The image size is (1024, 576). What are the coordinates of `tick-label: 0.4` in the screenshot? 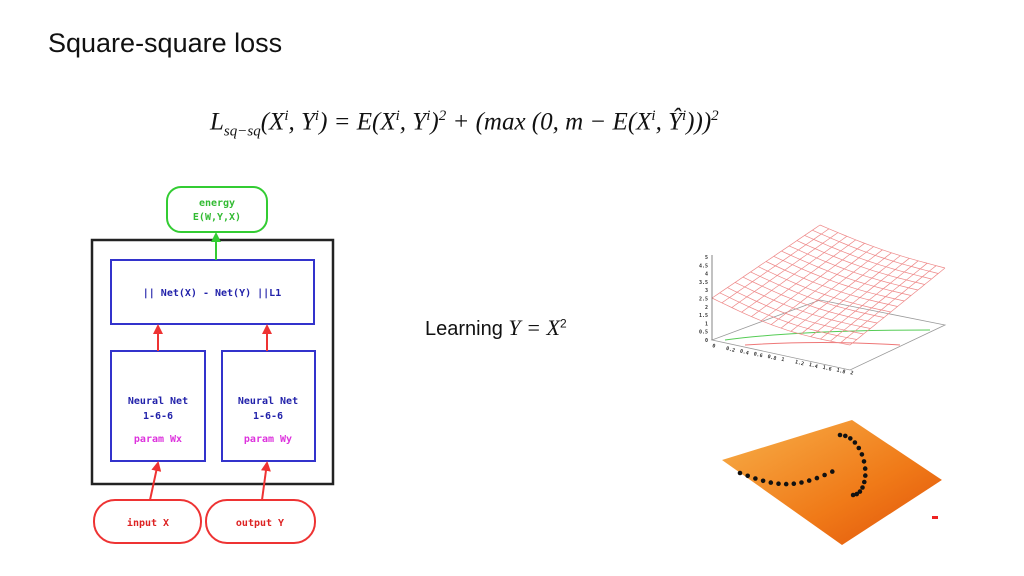 It's located at (744, 353).